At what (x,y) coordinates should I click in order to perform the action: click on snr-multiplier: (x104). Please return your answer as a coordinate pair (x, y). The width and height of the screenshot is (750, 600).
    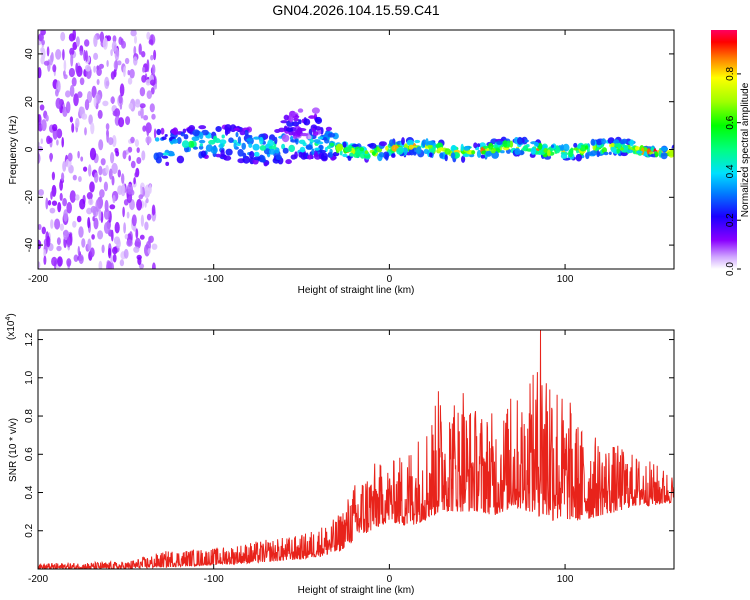
    Looking at the image, I should click on (11, 326).